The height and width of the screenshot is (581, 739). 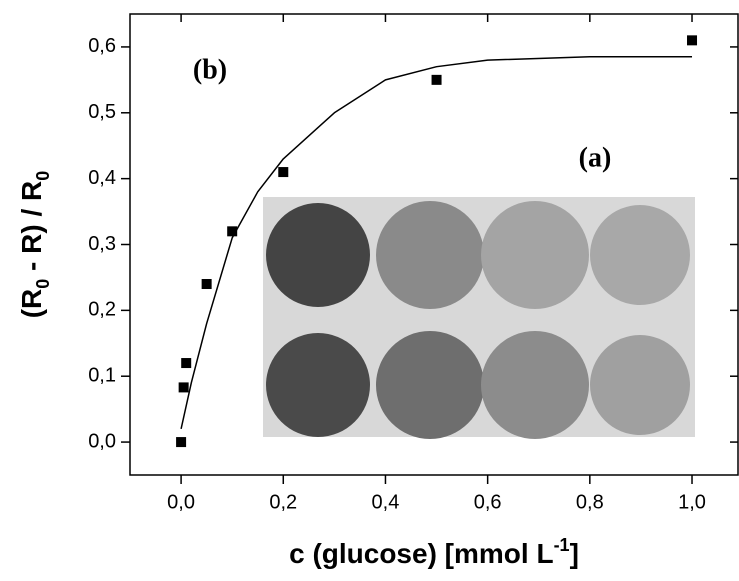 What do you see at coordinates (562, 545) in the screenshot?
I see `axis-label-part: -1` at bounding box center [562, 545].